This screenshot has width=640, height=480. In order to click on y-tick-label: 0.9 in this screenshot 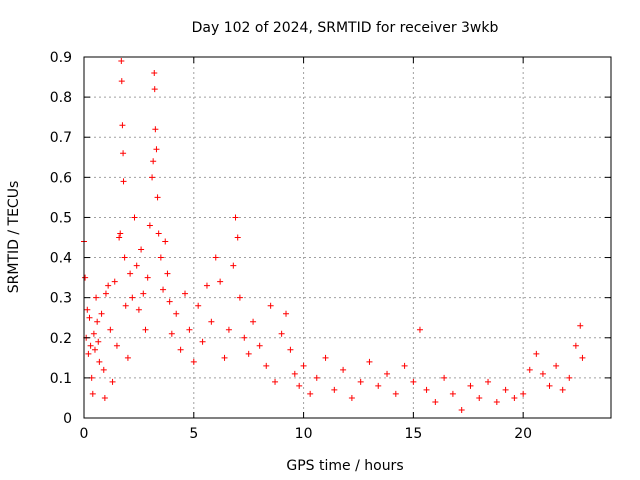, I will do `click(61, 58)`.